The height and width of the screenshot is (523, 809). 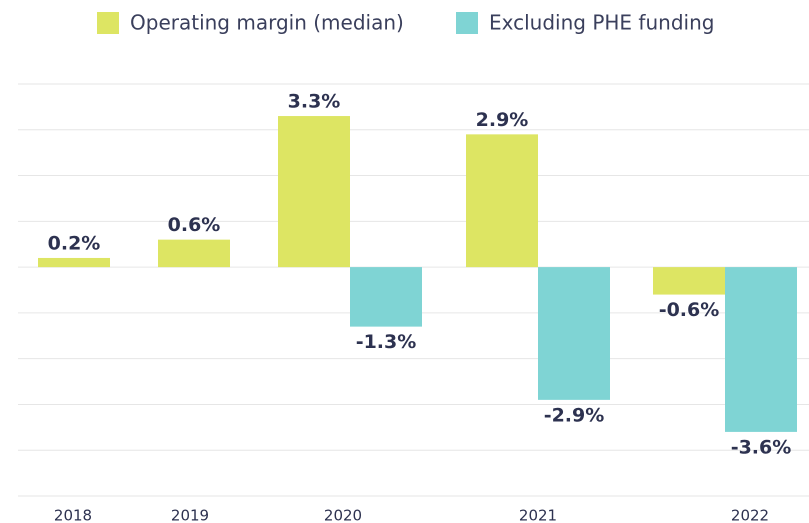 I want to click on value-label: -1.3%, so click(x=386, y=342).